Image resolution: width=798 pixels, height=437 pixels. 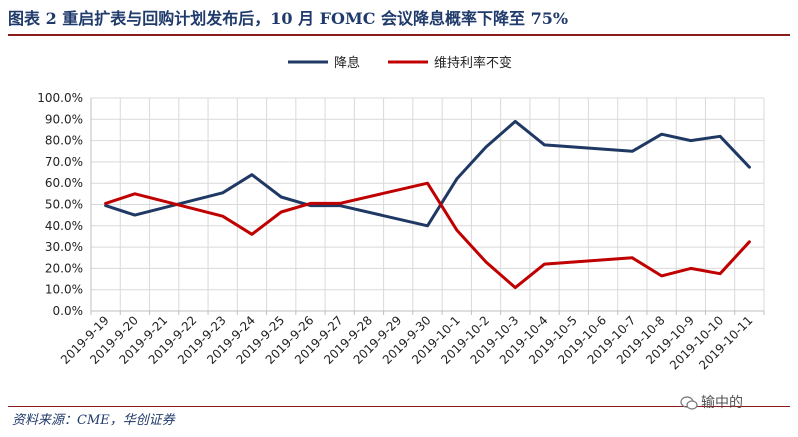 I want to click on y-tick-label: 60.0%, so click(x=64, y=183).